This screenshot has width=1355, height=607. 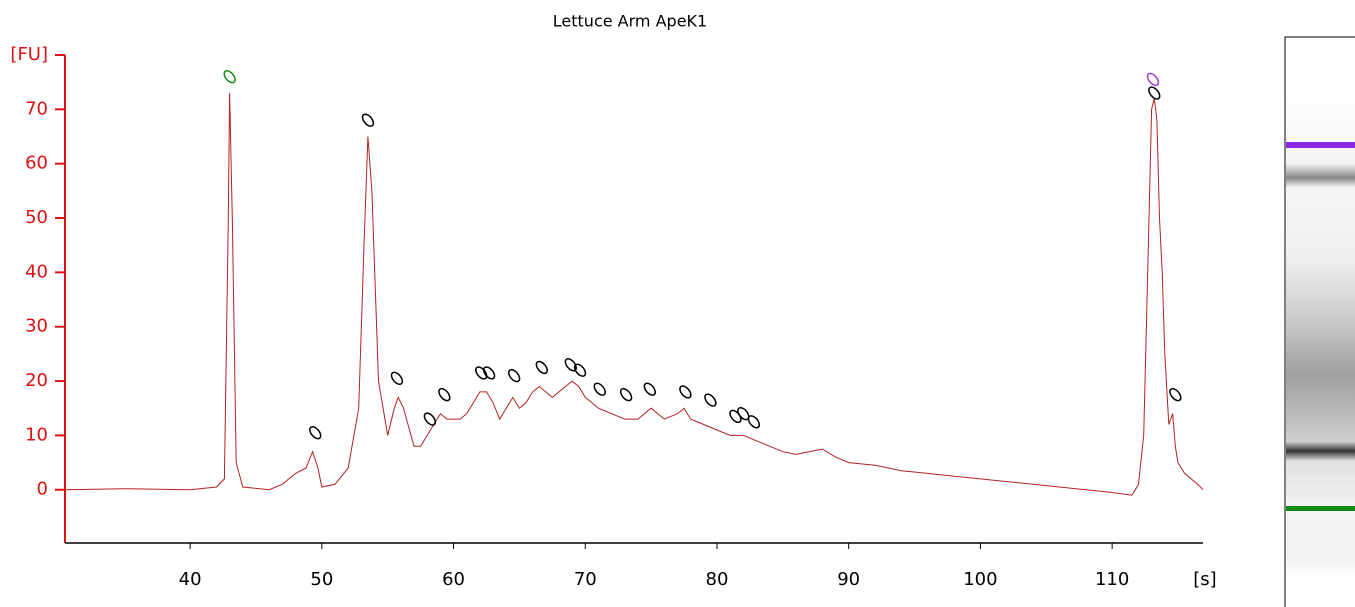 What do you see at coordinates (190, 579) in the screenshot?
I see `x-tick-label: 40` at bounding box center [190, 579].